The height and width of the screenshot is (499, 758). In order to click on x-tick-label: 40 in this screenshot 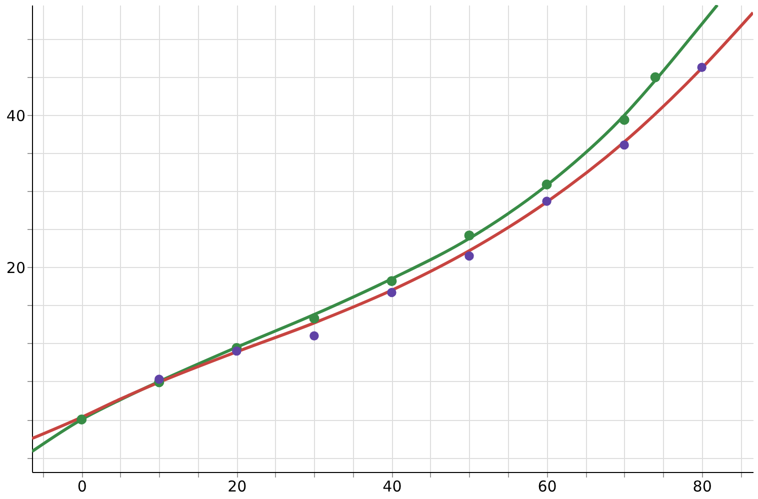, I will do `click(392, 487)`.